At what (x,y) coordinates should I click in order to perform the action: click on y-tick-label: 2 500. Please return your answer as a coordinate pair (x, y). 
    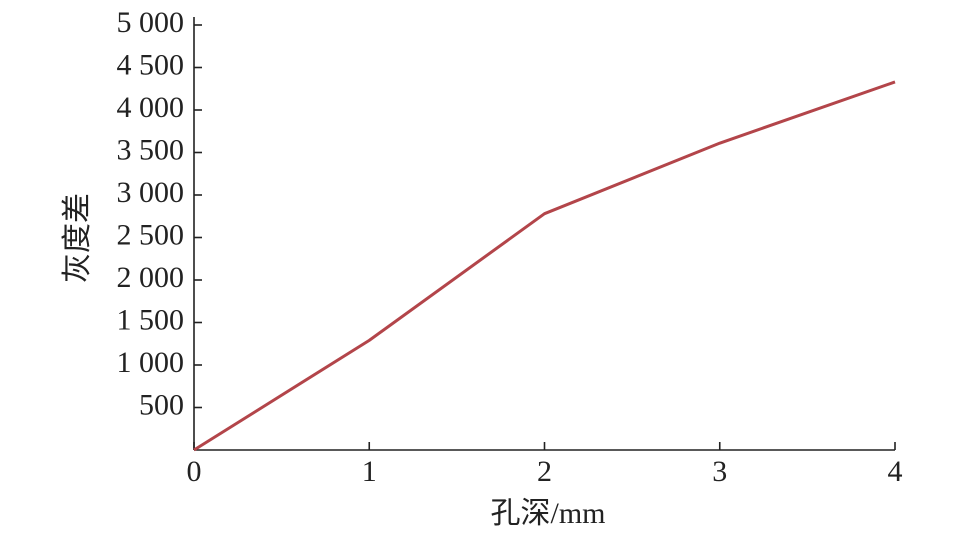
    Looking at the image, I should click on (151, 234).